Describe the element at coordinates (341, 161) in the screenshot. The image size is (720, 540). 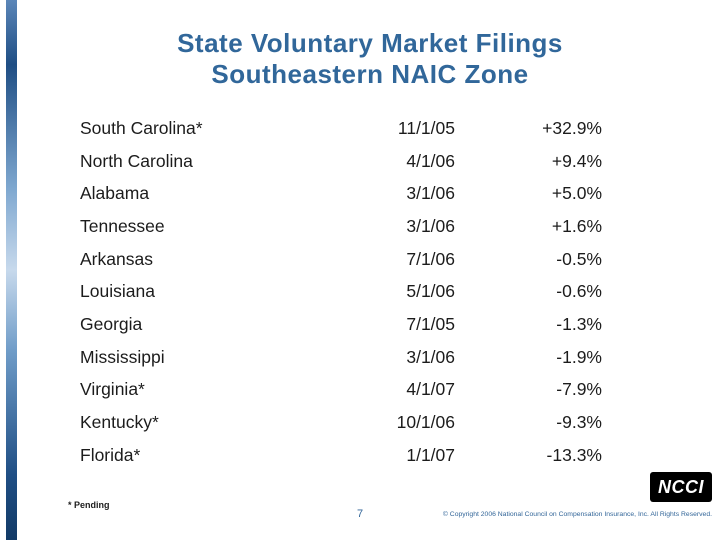
I see `table-row: North Carolina 4/1/06 +9.4%` at that location.